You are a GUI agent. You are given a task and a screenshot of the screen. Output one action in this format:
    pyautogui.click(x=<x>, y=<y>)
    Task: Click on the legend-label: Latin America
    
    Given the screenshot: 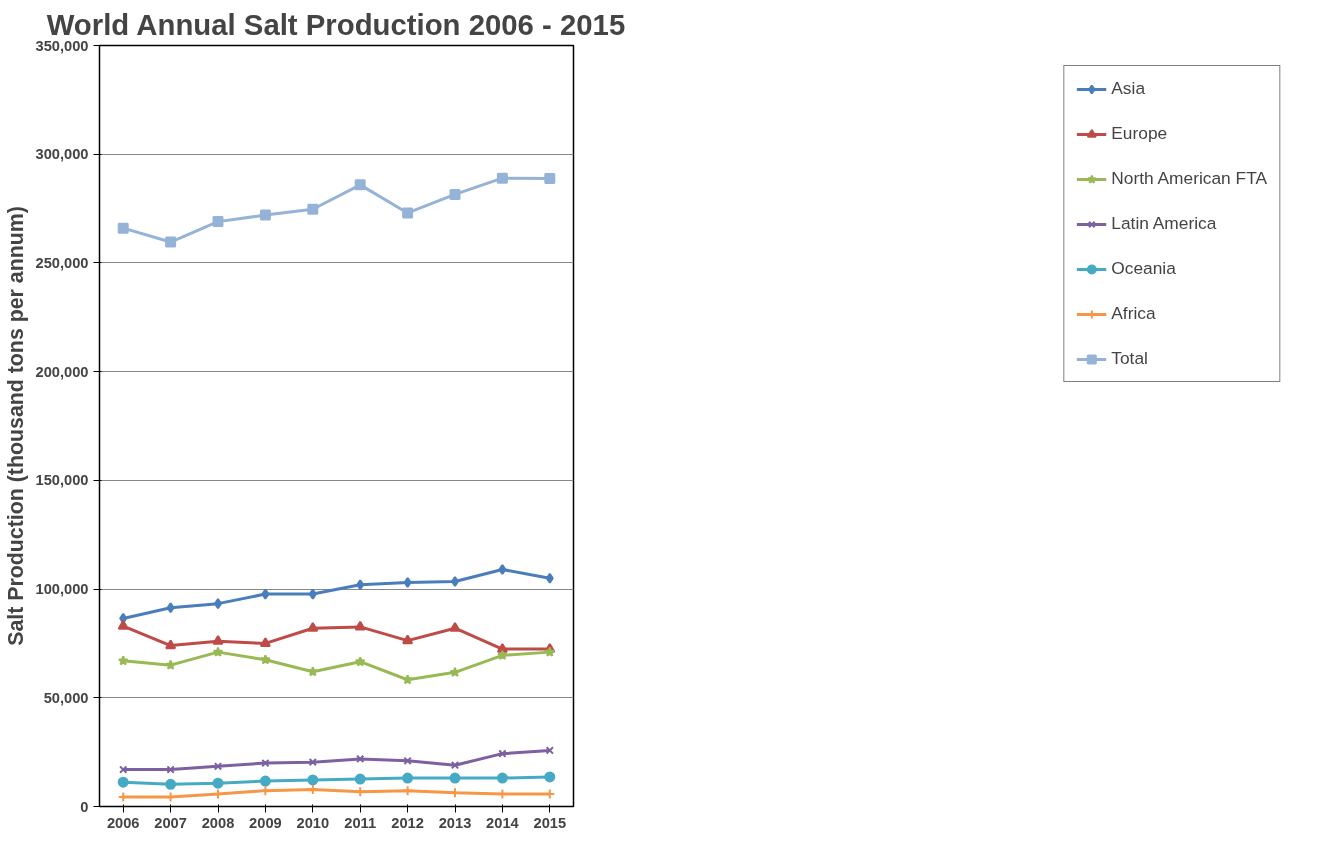 What is the action you would take?
    pyautogui.click(x=1164, y=223)
    